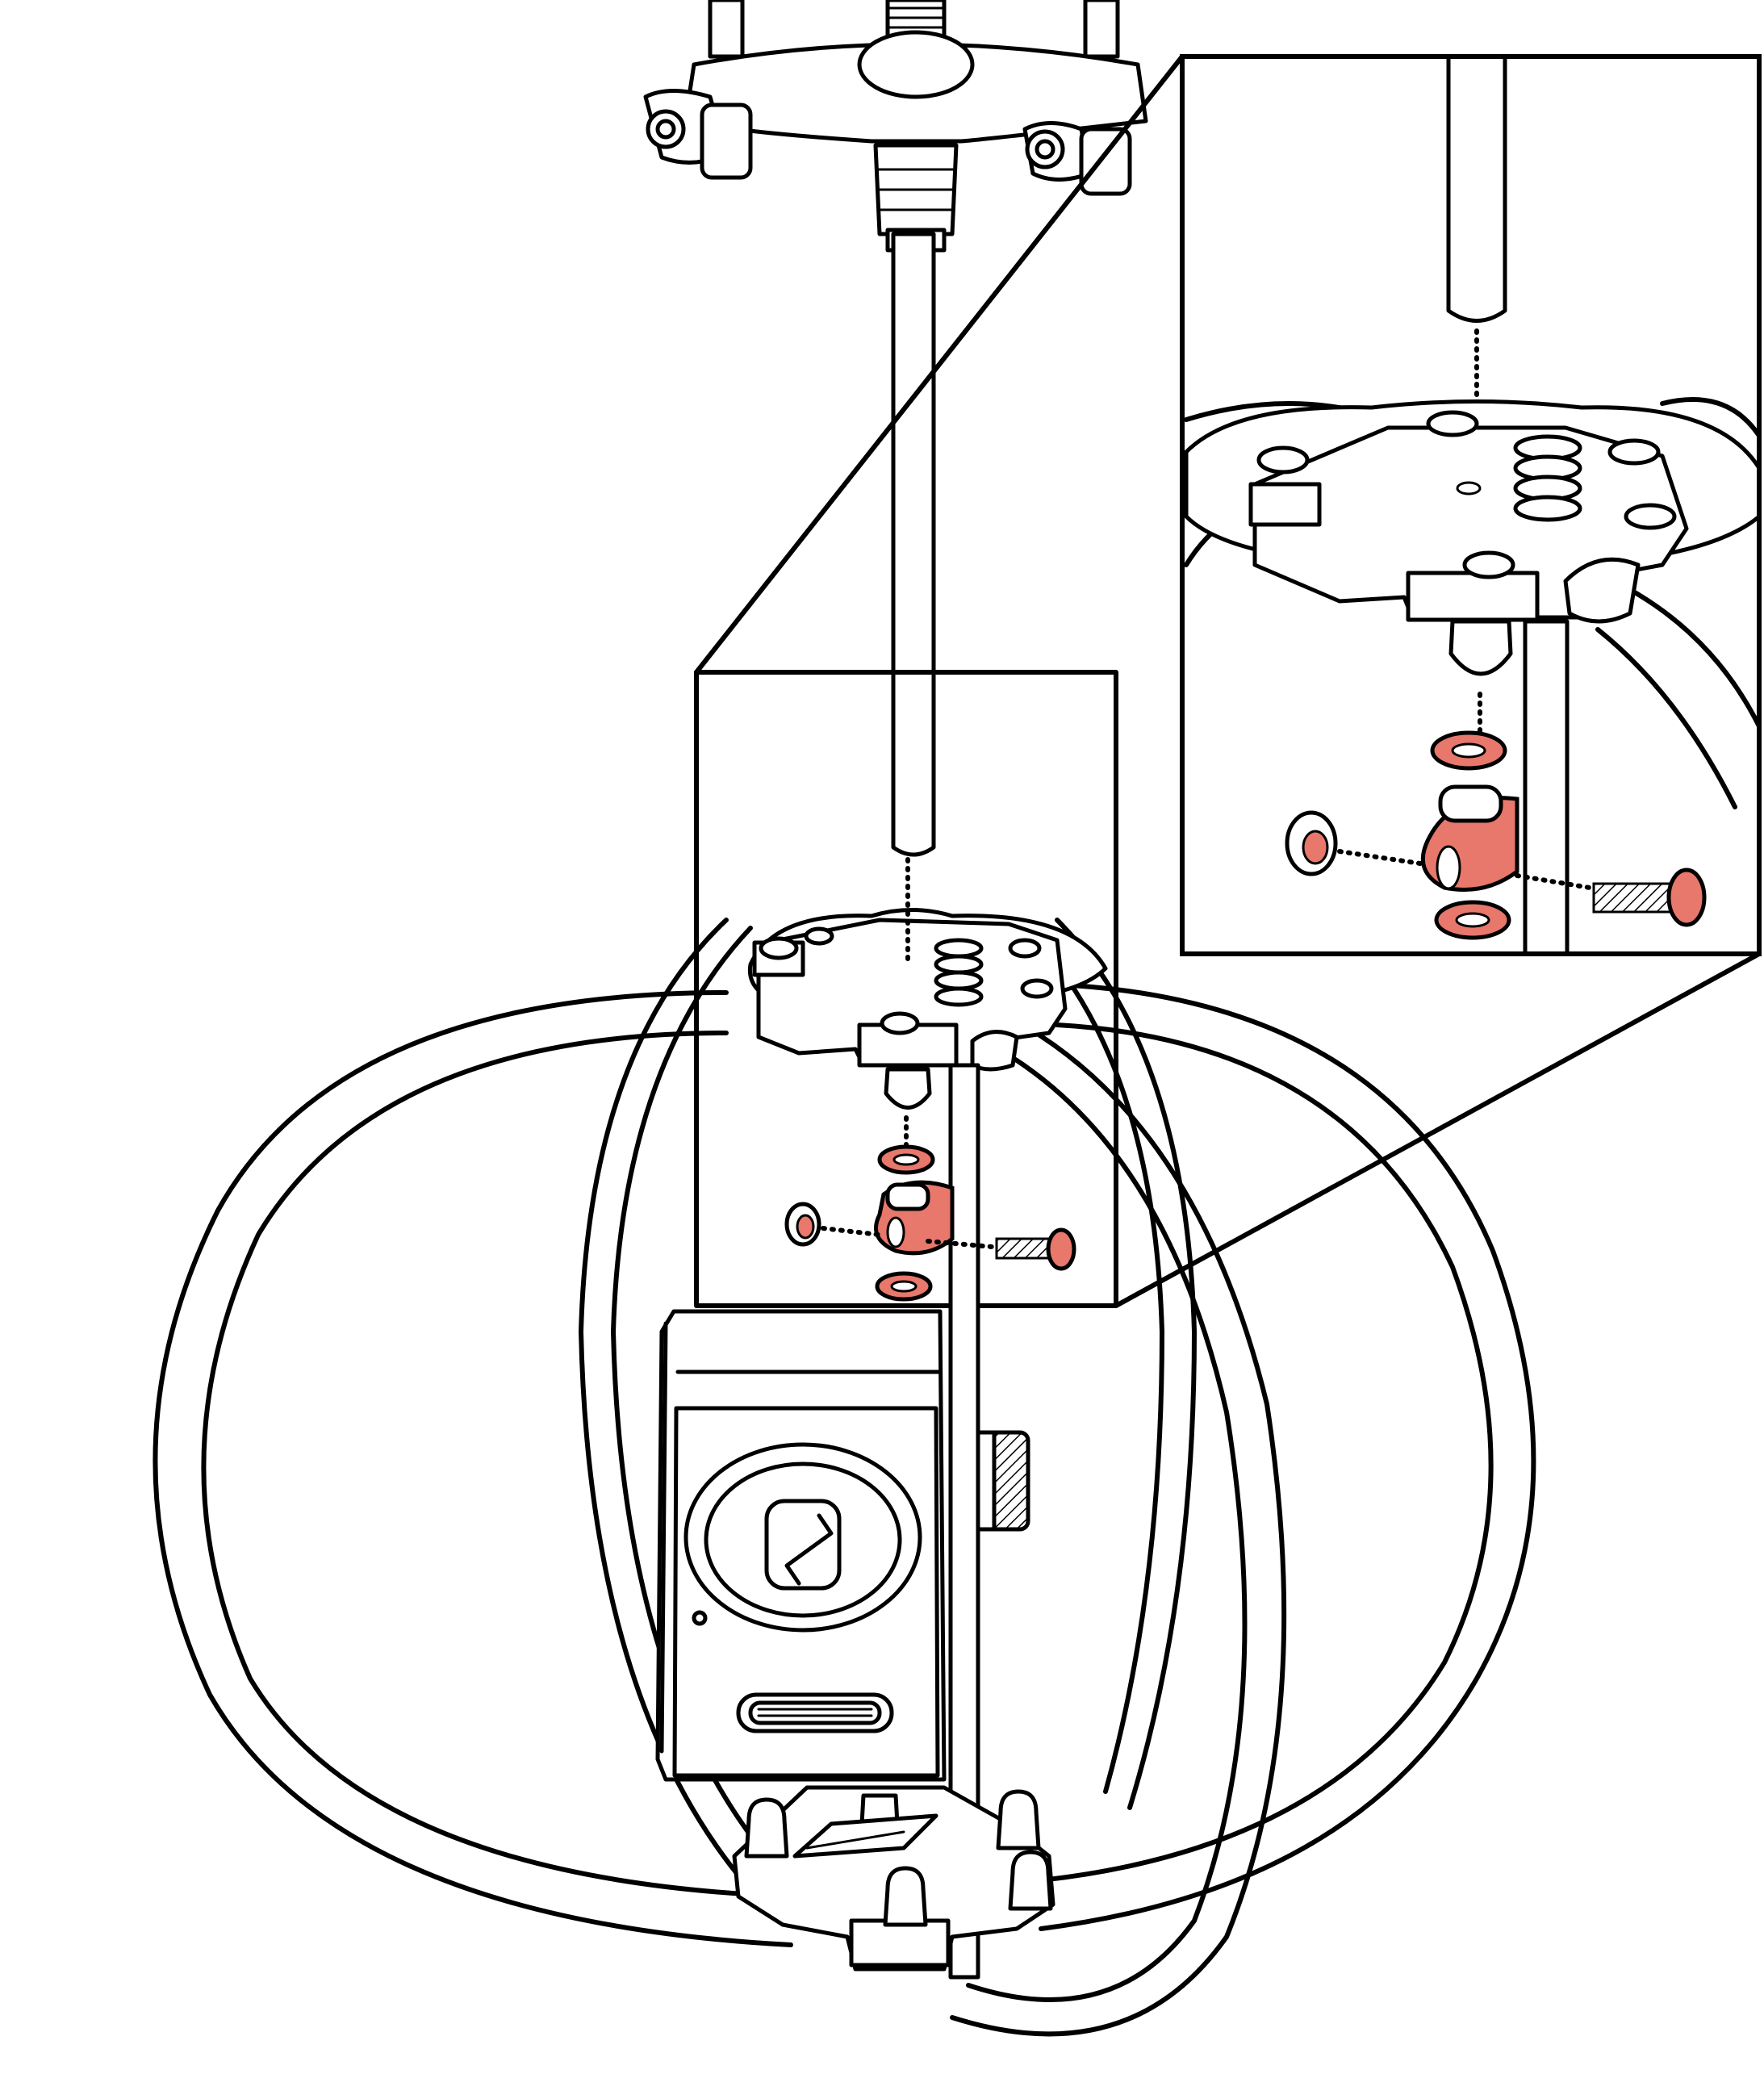 The image size is (1764, 2074). What do you see at coordinates (815, 1713) in the screenshot?
I see `display-slot` at bounding box center [815, 1713].